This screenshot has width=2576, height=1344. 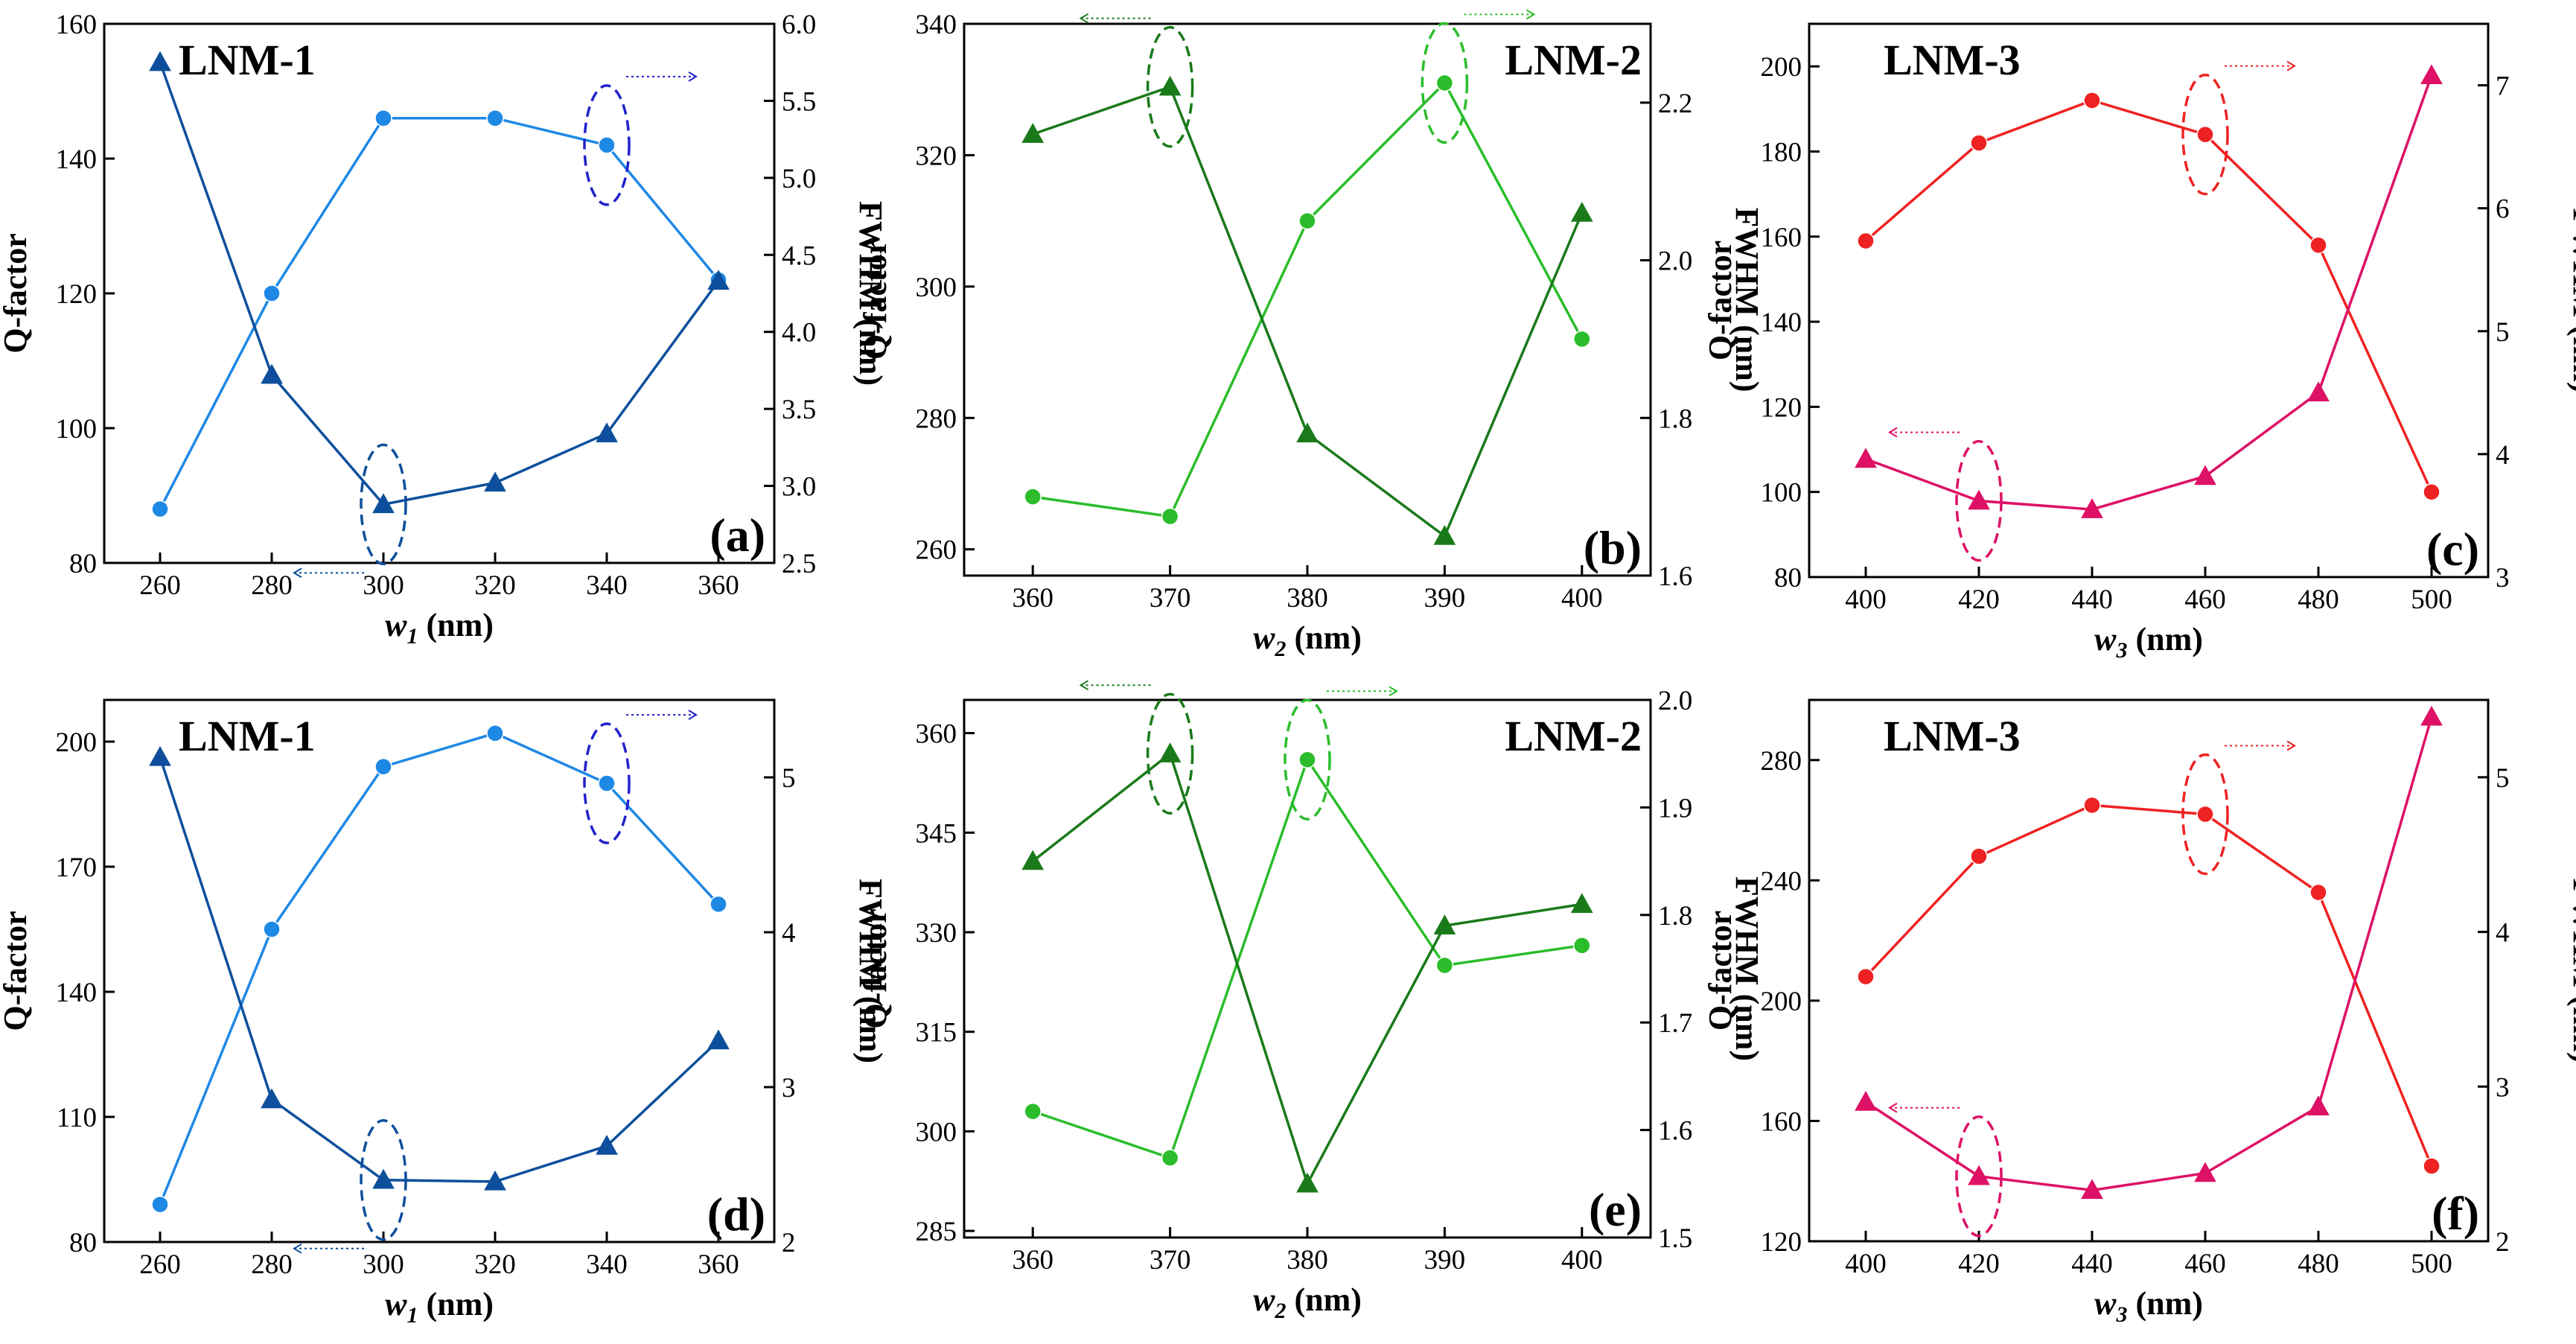 I want to click on y2-tick-label: 4, so click(x=2503, y=933).